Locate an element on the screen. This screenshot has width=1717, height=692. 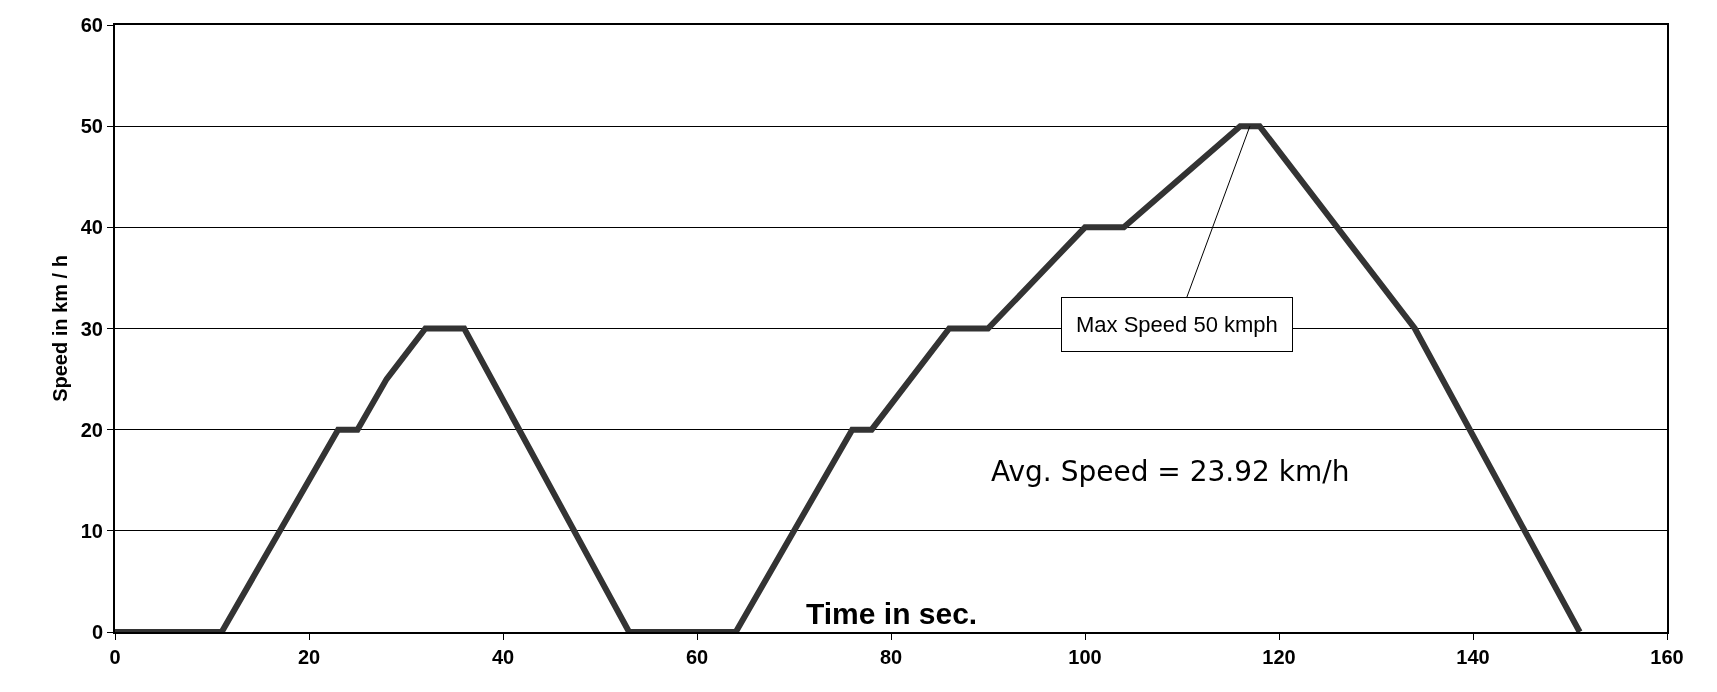
y-tick-label: 40 is located at coordinates (91, 227).